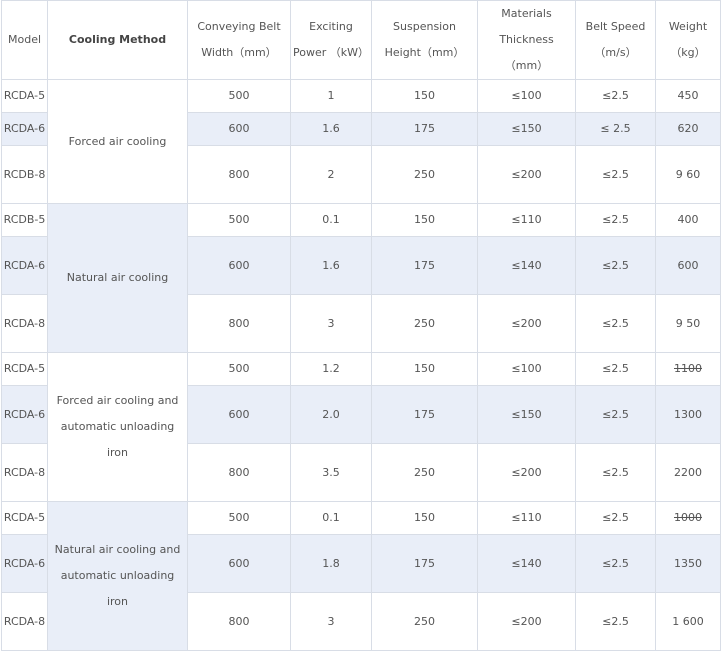 This screenshot has width=721, height=651. What do you see at coordinates (688, 265) in the screenshot?
I see `cell-weight: 600` at bounding box center [688, 265].